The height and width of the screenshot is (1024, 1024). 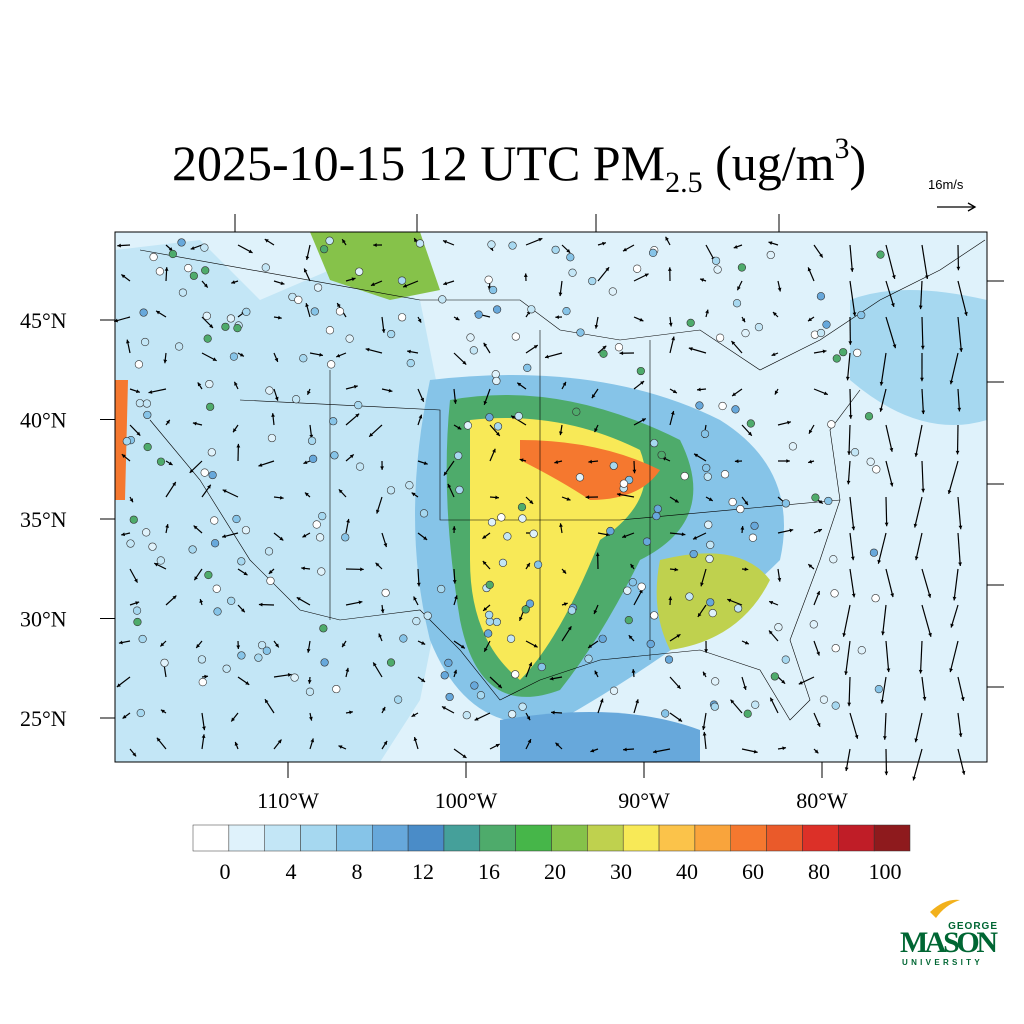 What do you see at coordinates (677, 838) in the screenshot?
I see `colorbar-box` at bounding box center [677, 838].